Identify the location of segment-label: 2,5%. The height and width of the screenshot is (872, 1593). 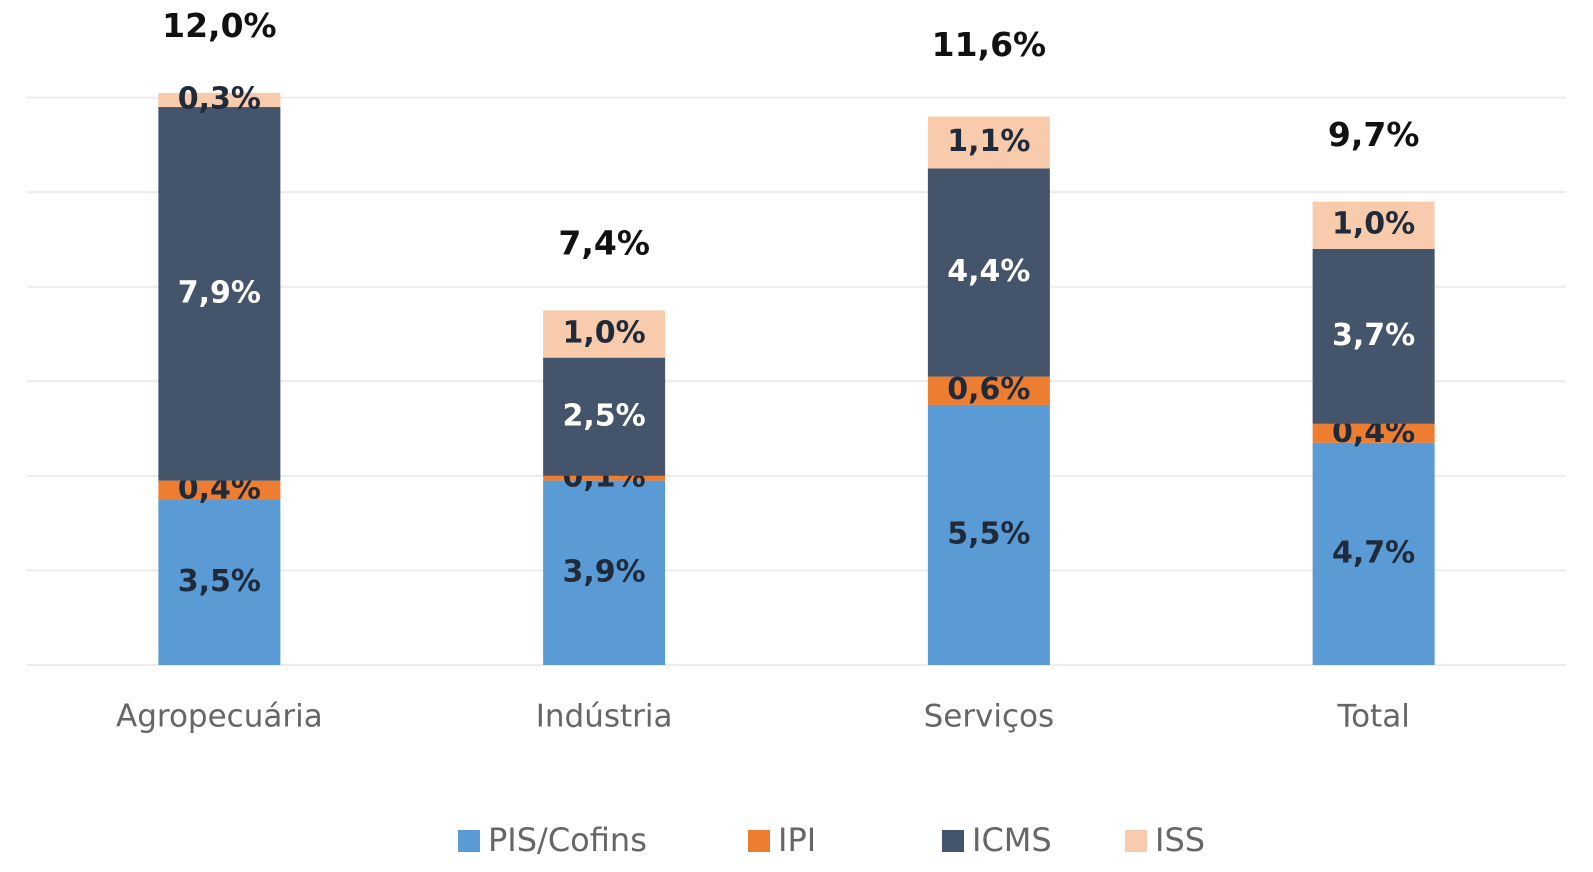
(604, 415).